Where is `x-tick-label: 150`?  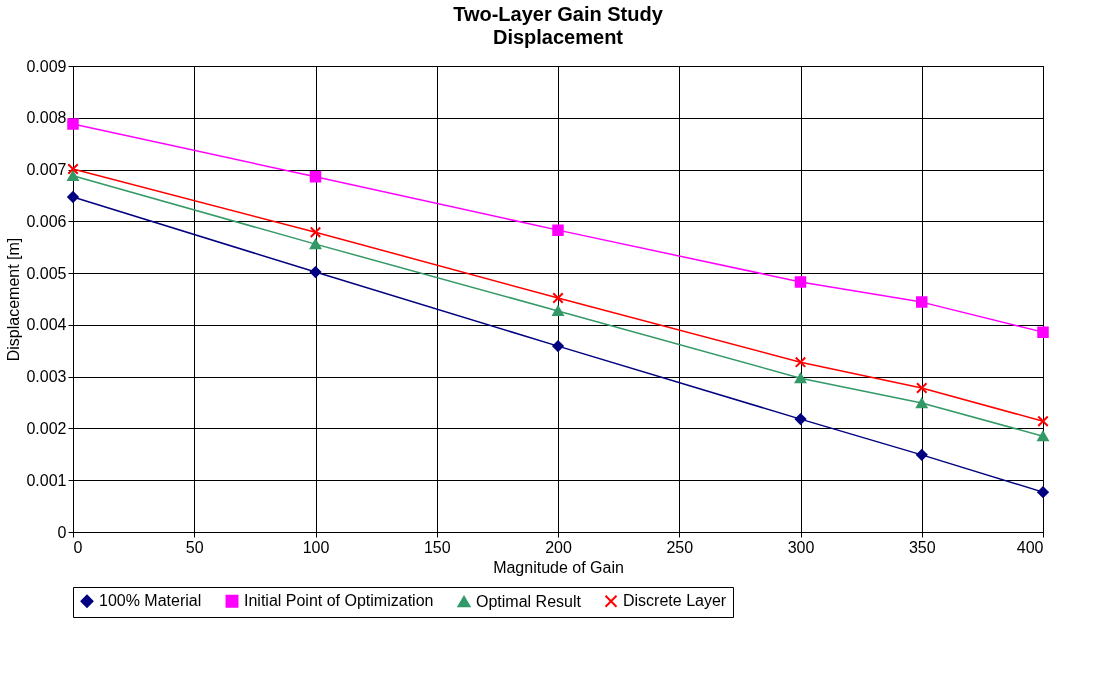 x-tick-label: 150 is located at coordinates (437, 547).